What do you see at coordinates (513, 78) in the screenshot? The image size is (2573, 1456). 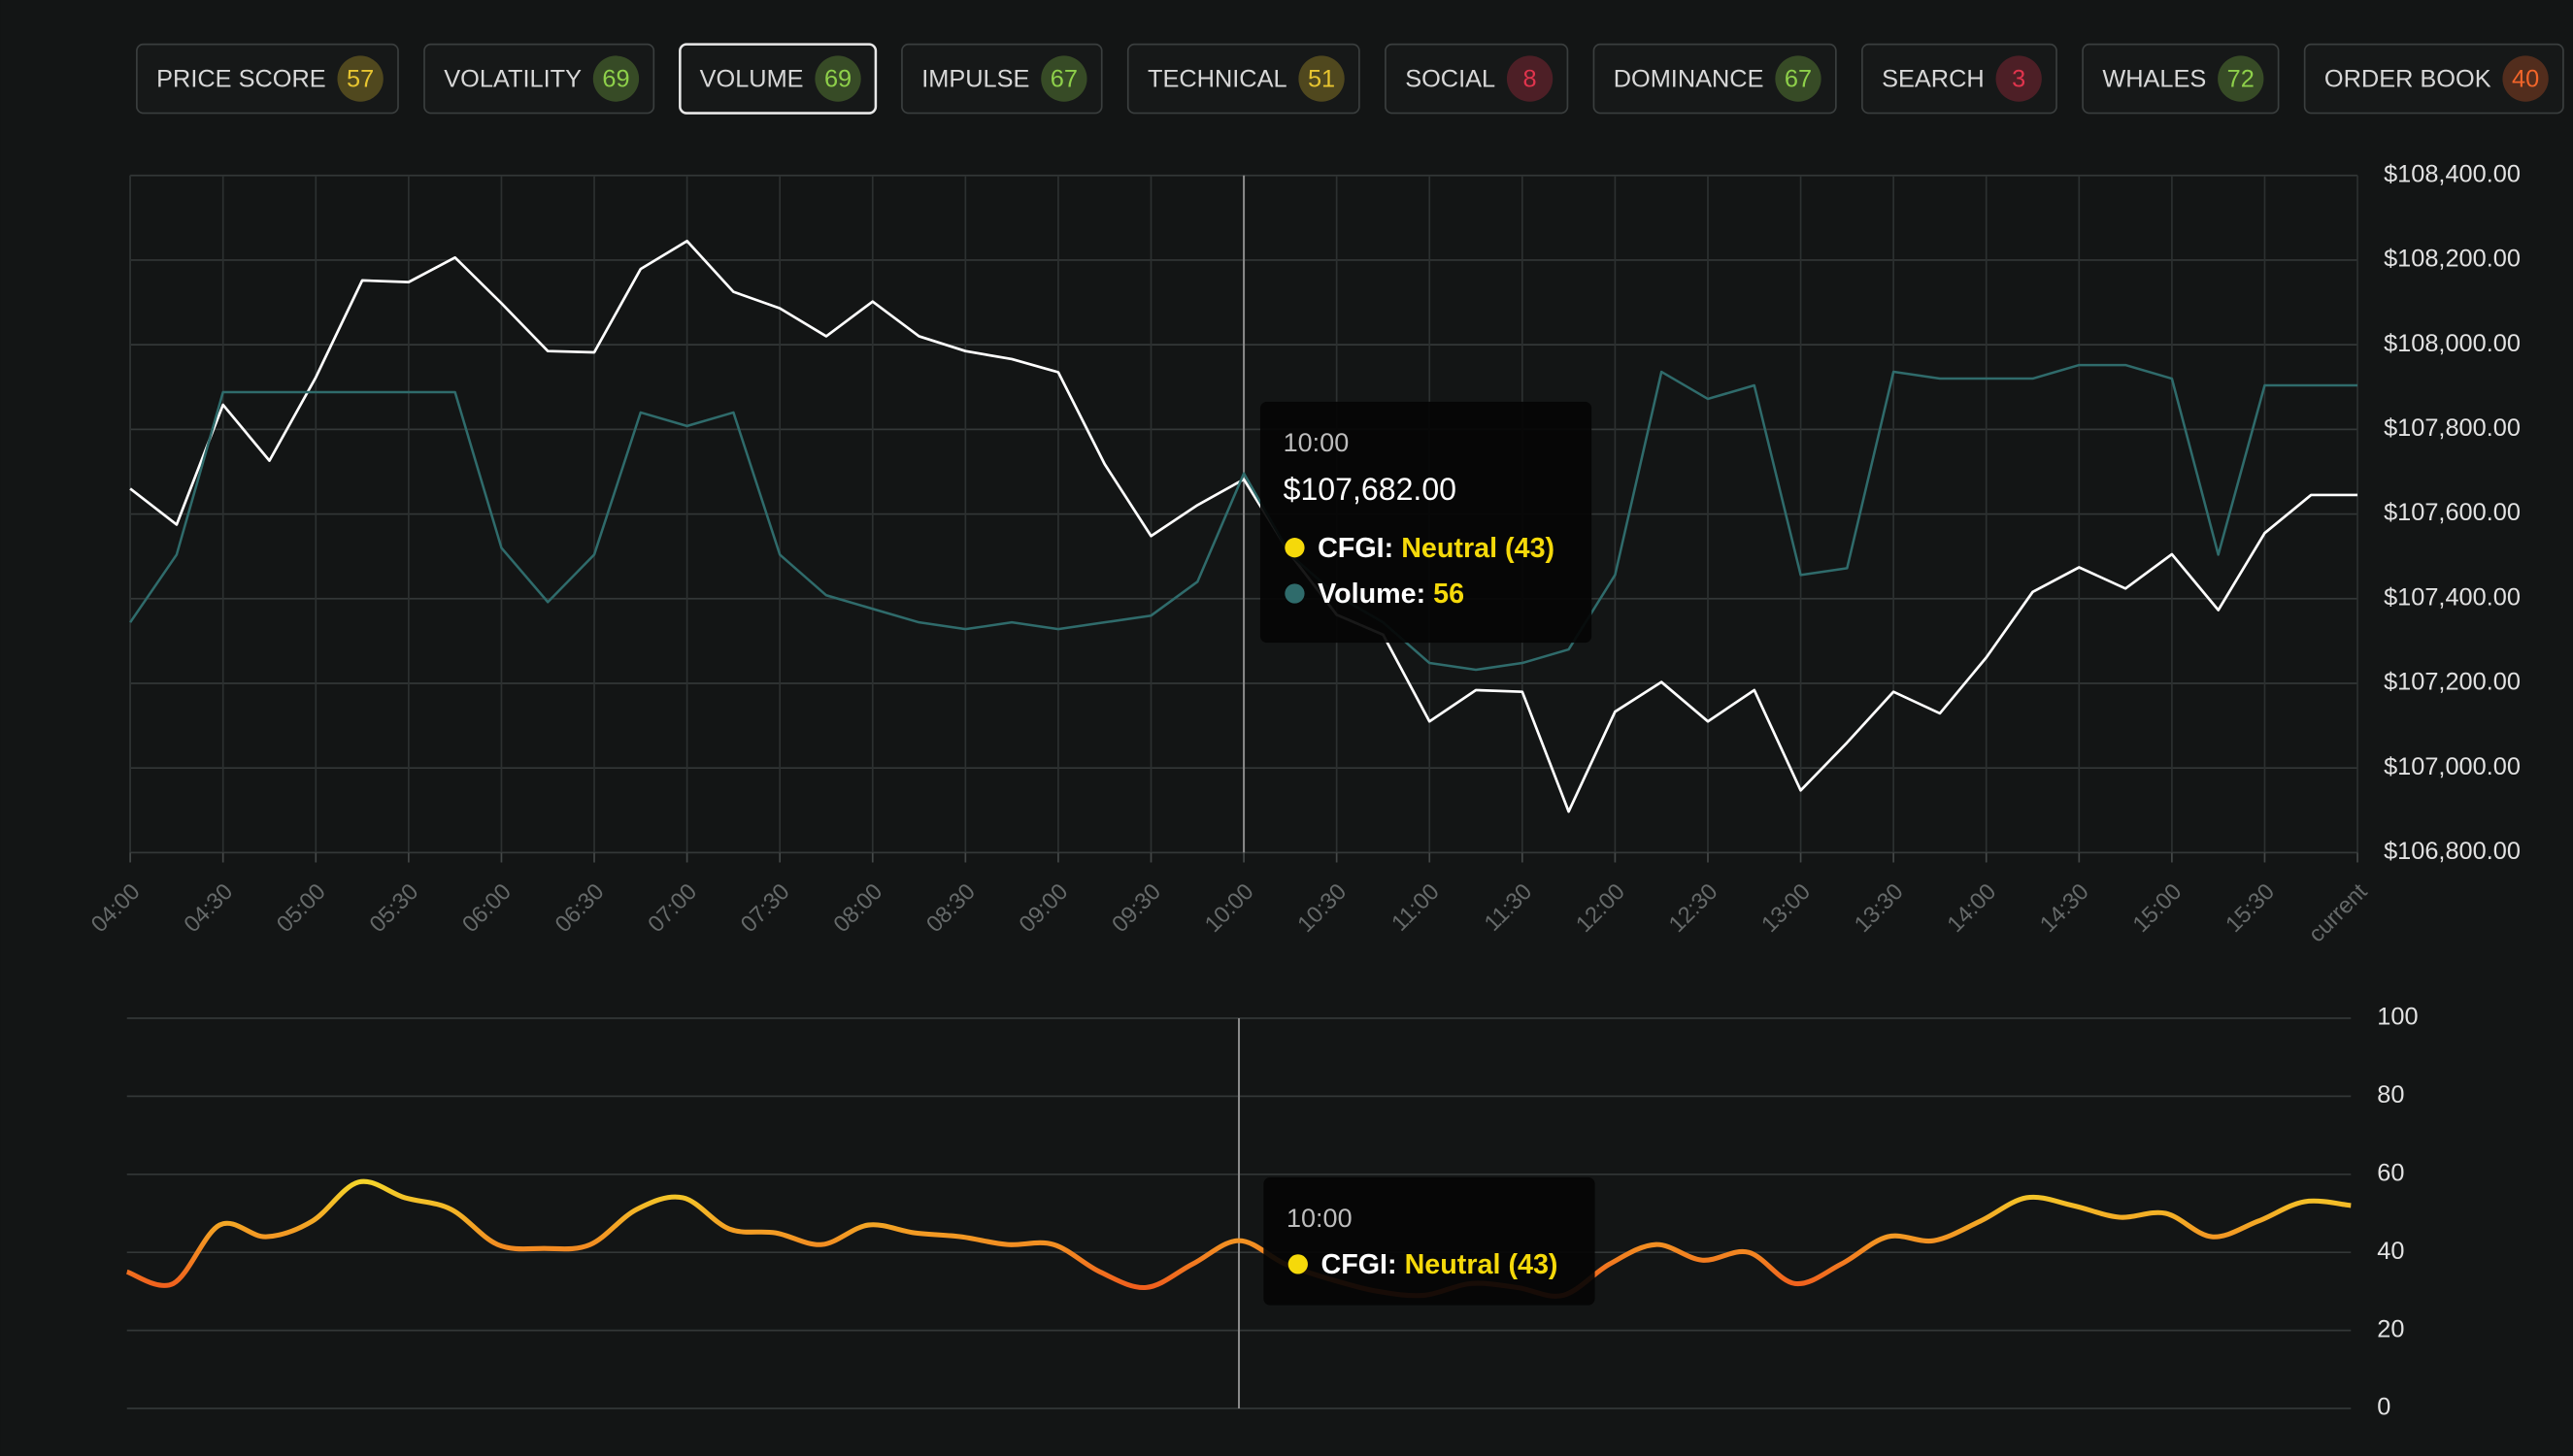 I see `tab-label: VOLATILITY` at bounding box center [513, 78].